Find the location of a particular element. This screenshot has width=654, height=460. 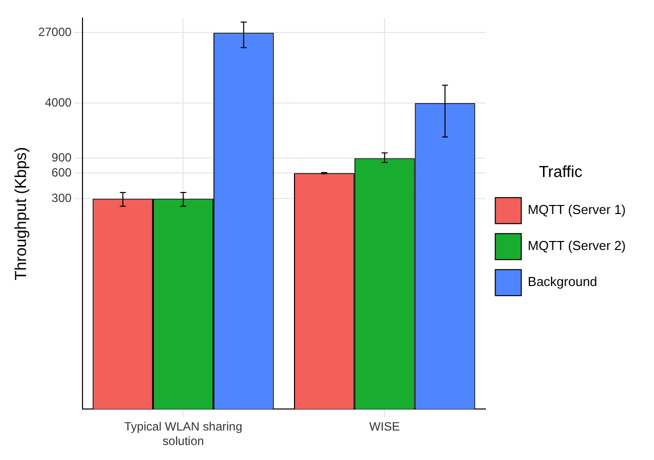

legend-title: Traffic is located at coordinates (560, 172).